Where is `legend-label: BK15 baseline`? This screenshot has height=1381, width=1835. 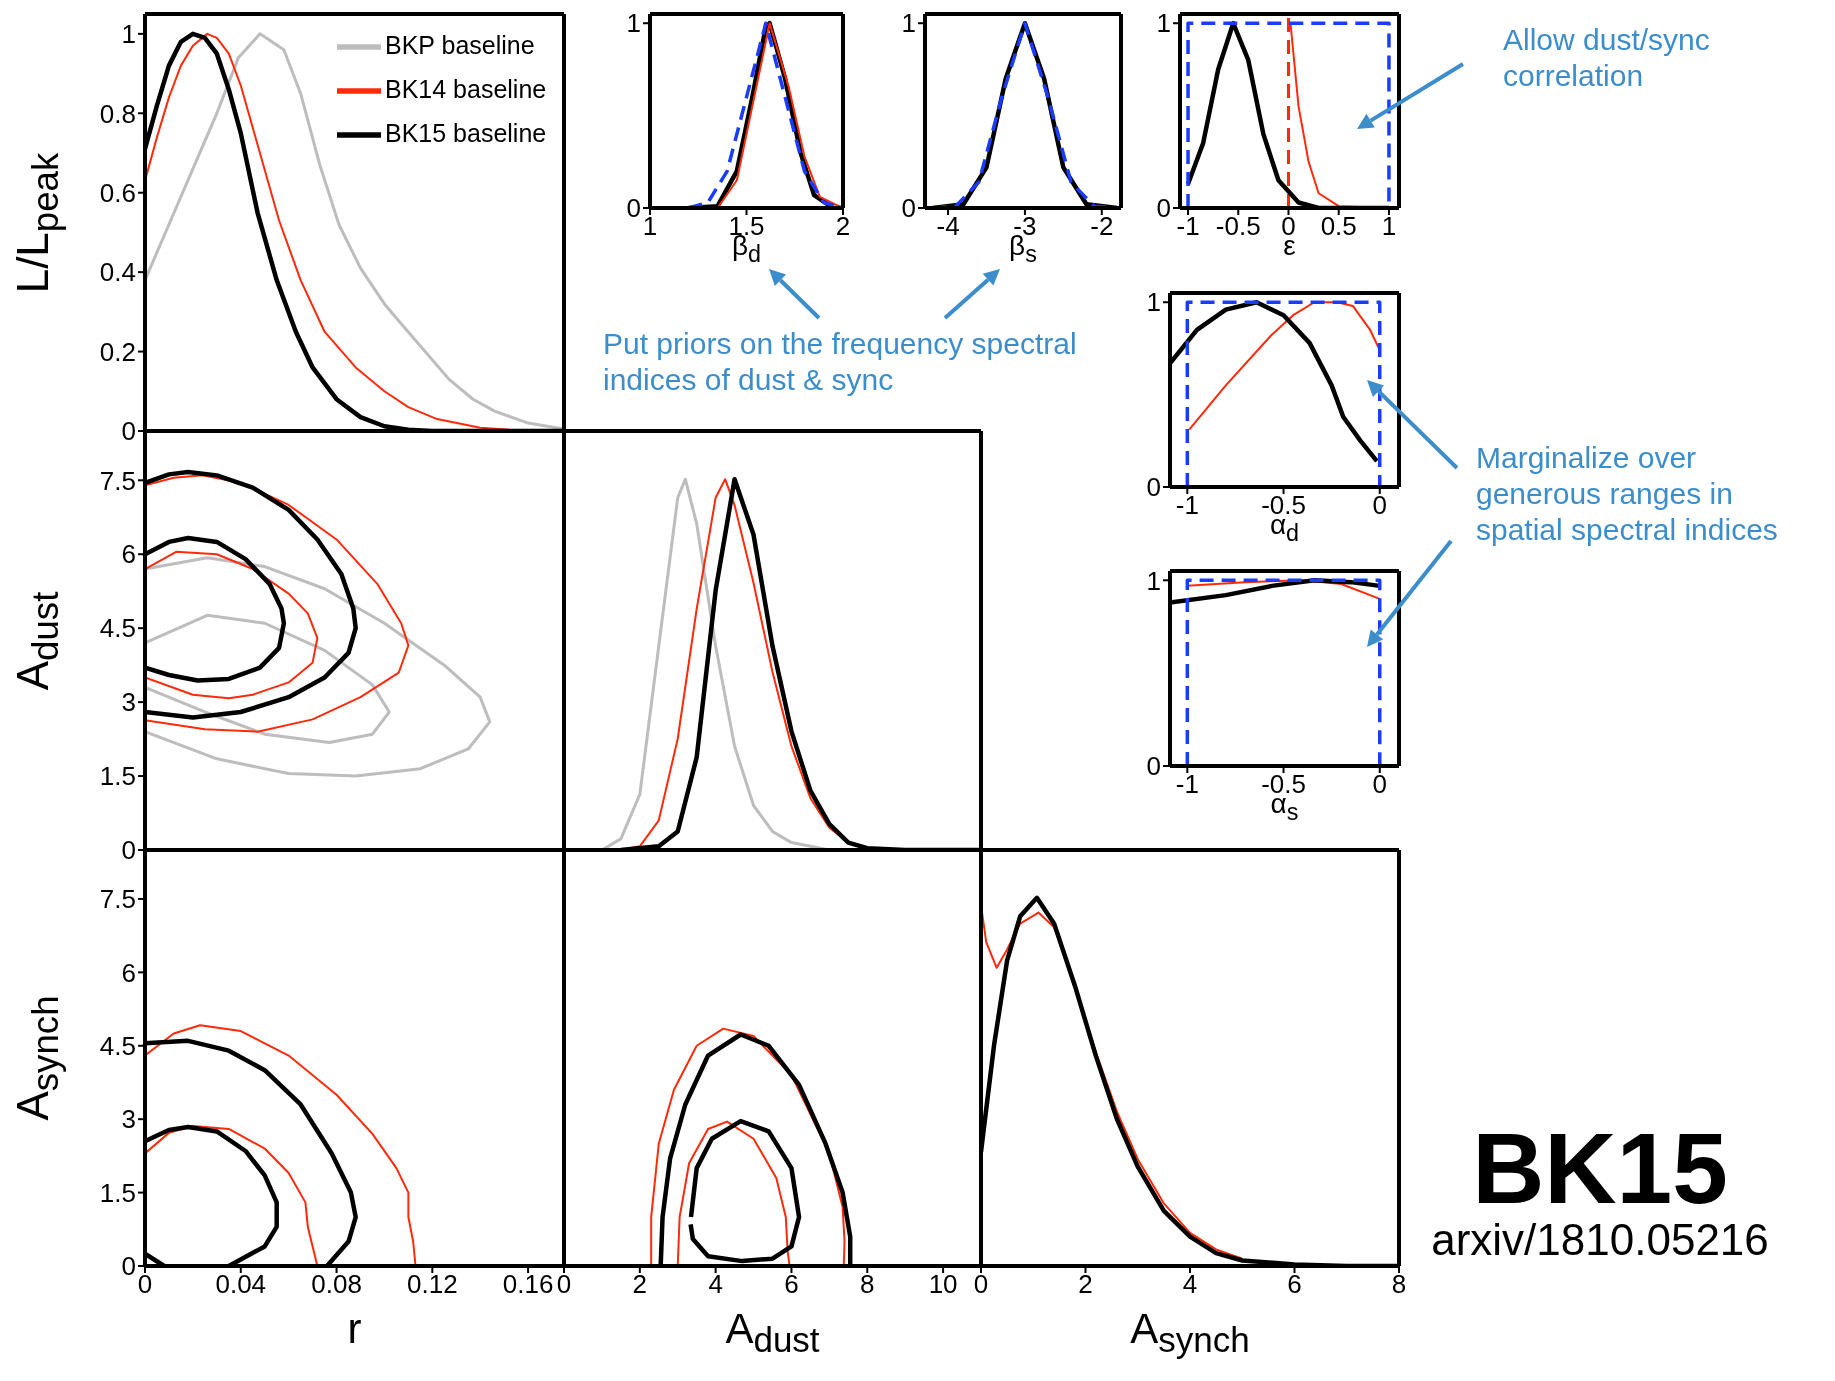
legend-label: BK15 baseline is located at coordinates (466, 132).